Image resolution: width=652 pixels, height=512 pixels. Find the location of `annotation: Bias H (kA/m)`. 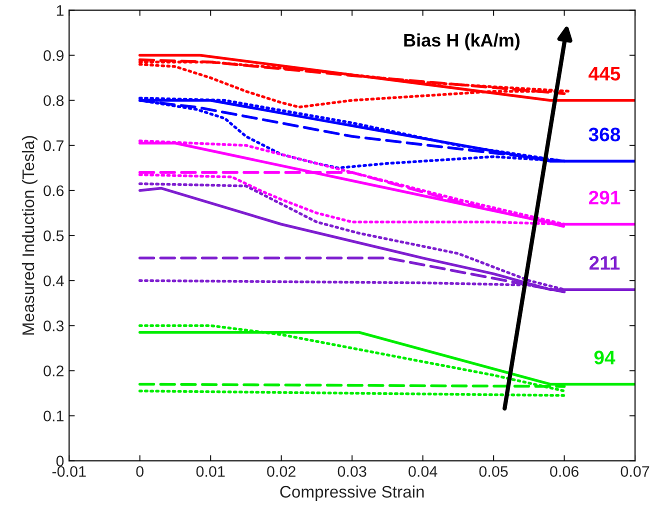

annotation: Bias H (kA/m) is located at coordinates (462, 41).